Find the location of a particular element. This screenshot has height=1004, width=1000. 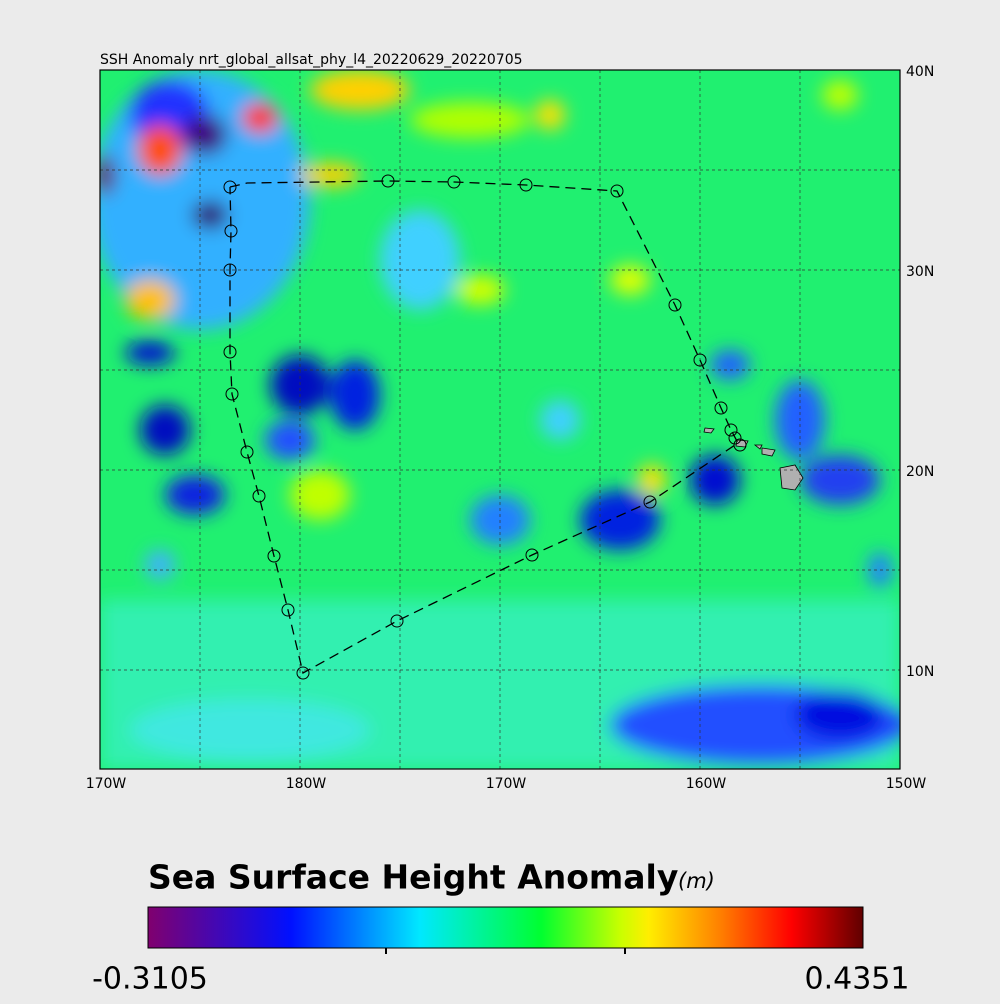

x-axis-label: 150W is located at coordinates (906, 784).